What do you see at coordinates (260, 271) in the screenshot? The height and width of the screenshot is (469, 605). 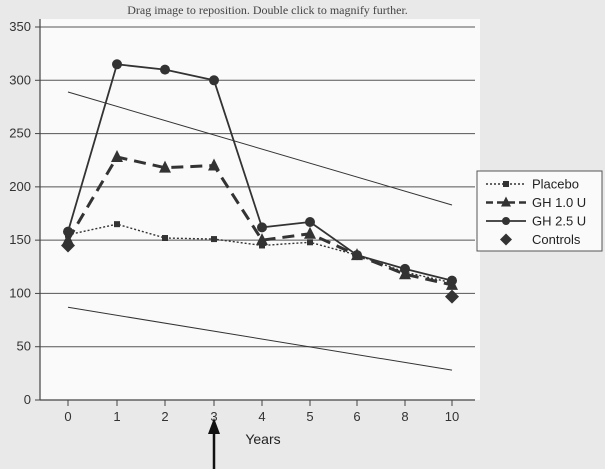 I see `series-controls` at bounding box center [260, 271].